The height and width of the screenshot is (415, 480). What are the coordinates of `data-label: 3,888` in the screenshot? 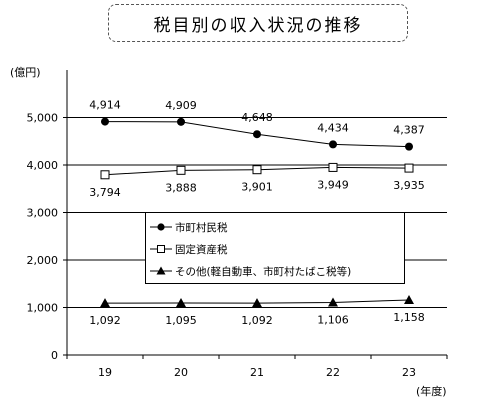 It's located at (181, 187).